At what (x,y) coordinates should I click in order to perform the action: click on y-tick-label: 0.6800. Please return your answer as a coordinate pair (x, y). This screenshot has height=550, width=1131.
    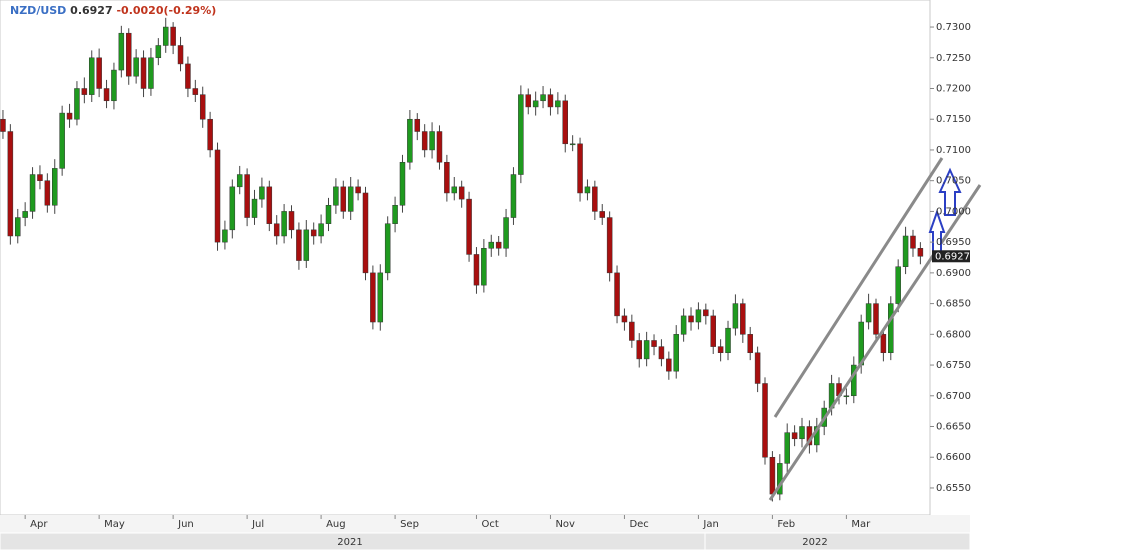
    Looking at the image, I should click on (953, 334).